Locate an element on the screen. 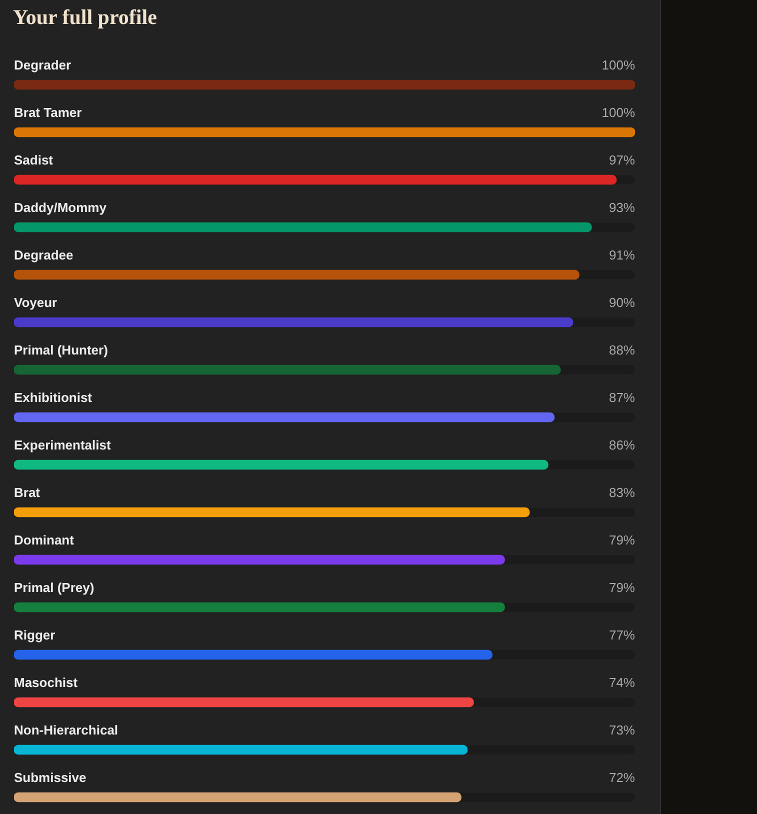 The height and width of the screenshot is (814, 757). y-tick-label: Degradee is located at coordinates (44, 254).